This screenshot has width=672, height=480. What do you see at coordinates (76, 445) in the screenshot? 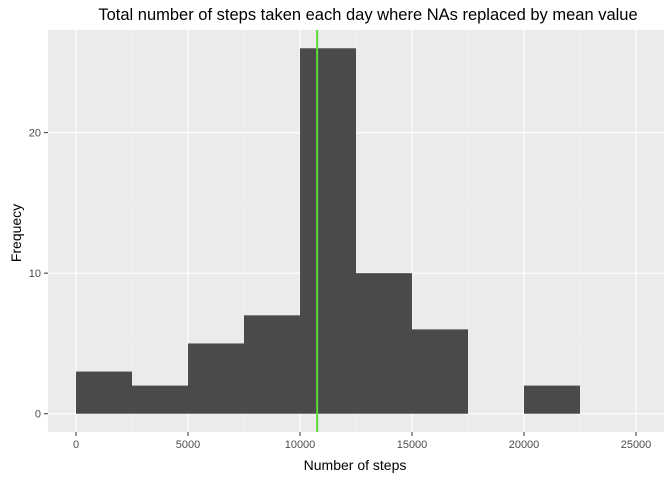
I see `x-tick-label: 0` at bounding box center [76, 445].